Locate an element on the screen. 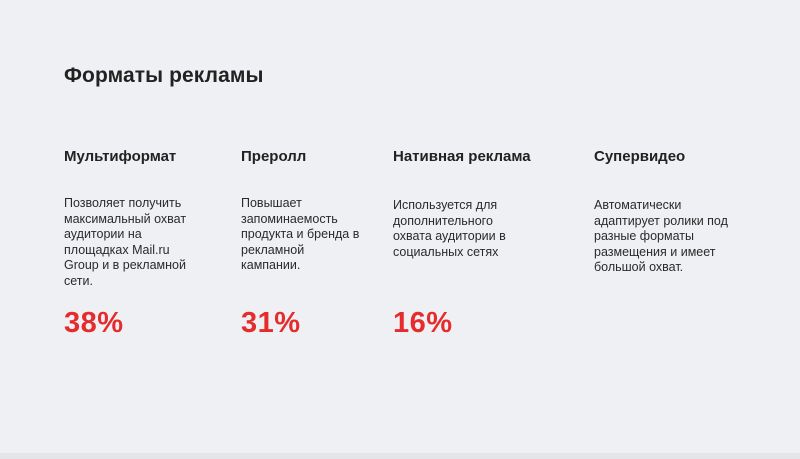  format-share-stat: 31% is located at coordinates (271, 323).